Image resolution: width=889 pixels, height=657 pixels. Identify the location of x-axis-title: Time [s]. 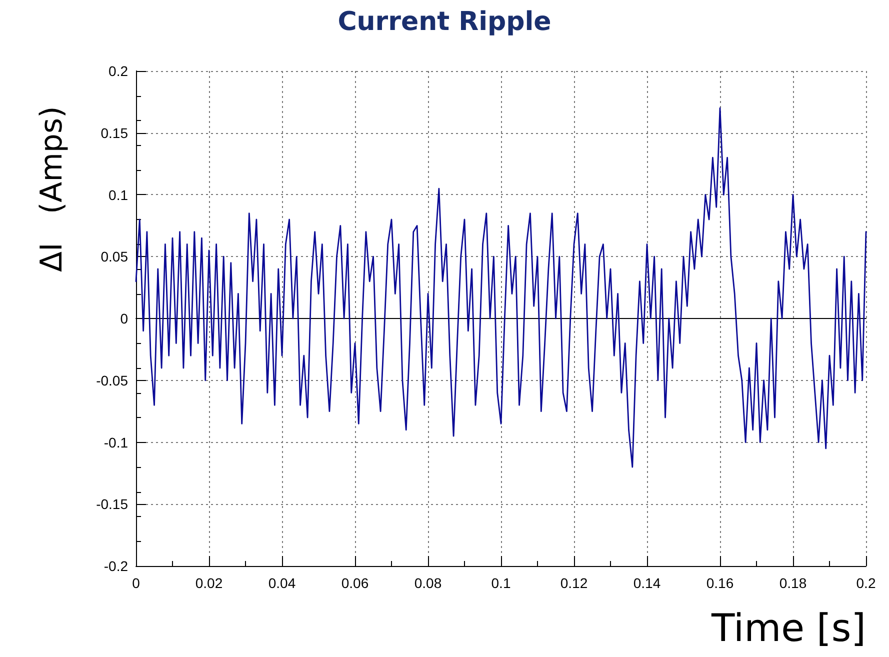
(788, 628).